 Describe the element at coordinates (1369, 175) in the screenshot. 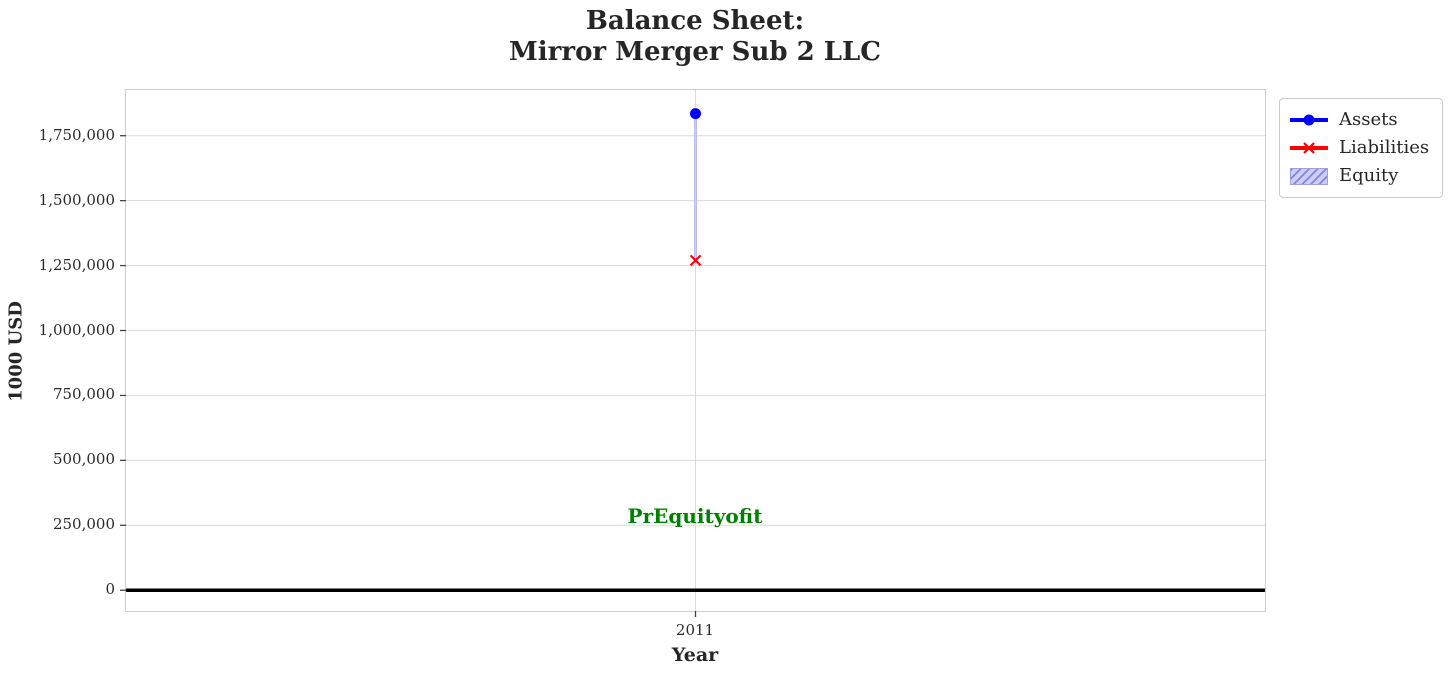

I see `legend-label-equity: Equity` at that location.